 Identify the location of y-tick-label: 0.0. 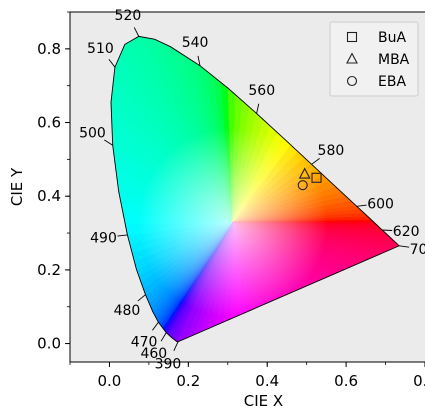
(49, 344).